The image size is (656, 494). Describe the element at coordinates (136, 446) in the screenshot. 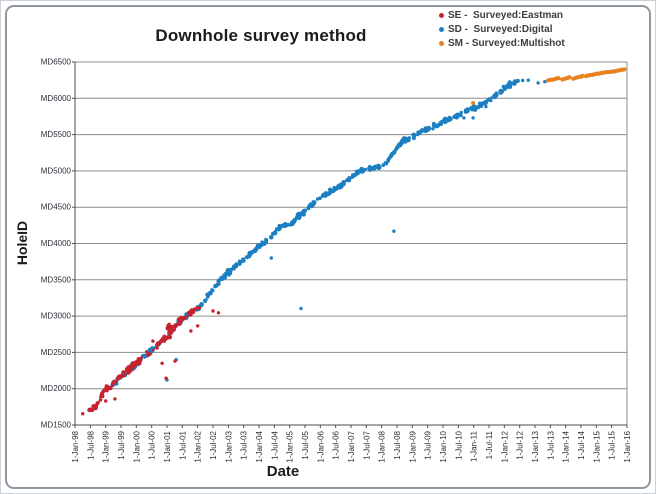

I see `svg-text: 1-Jan-00` at that location.